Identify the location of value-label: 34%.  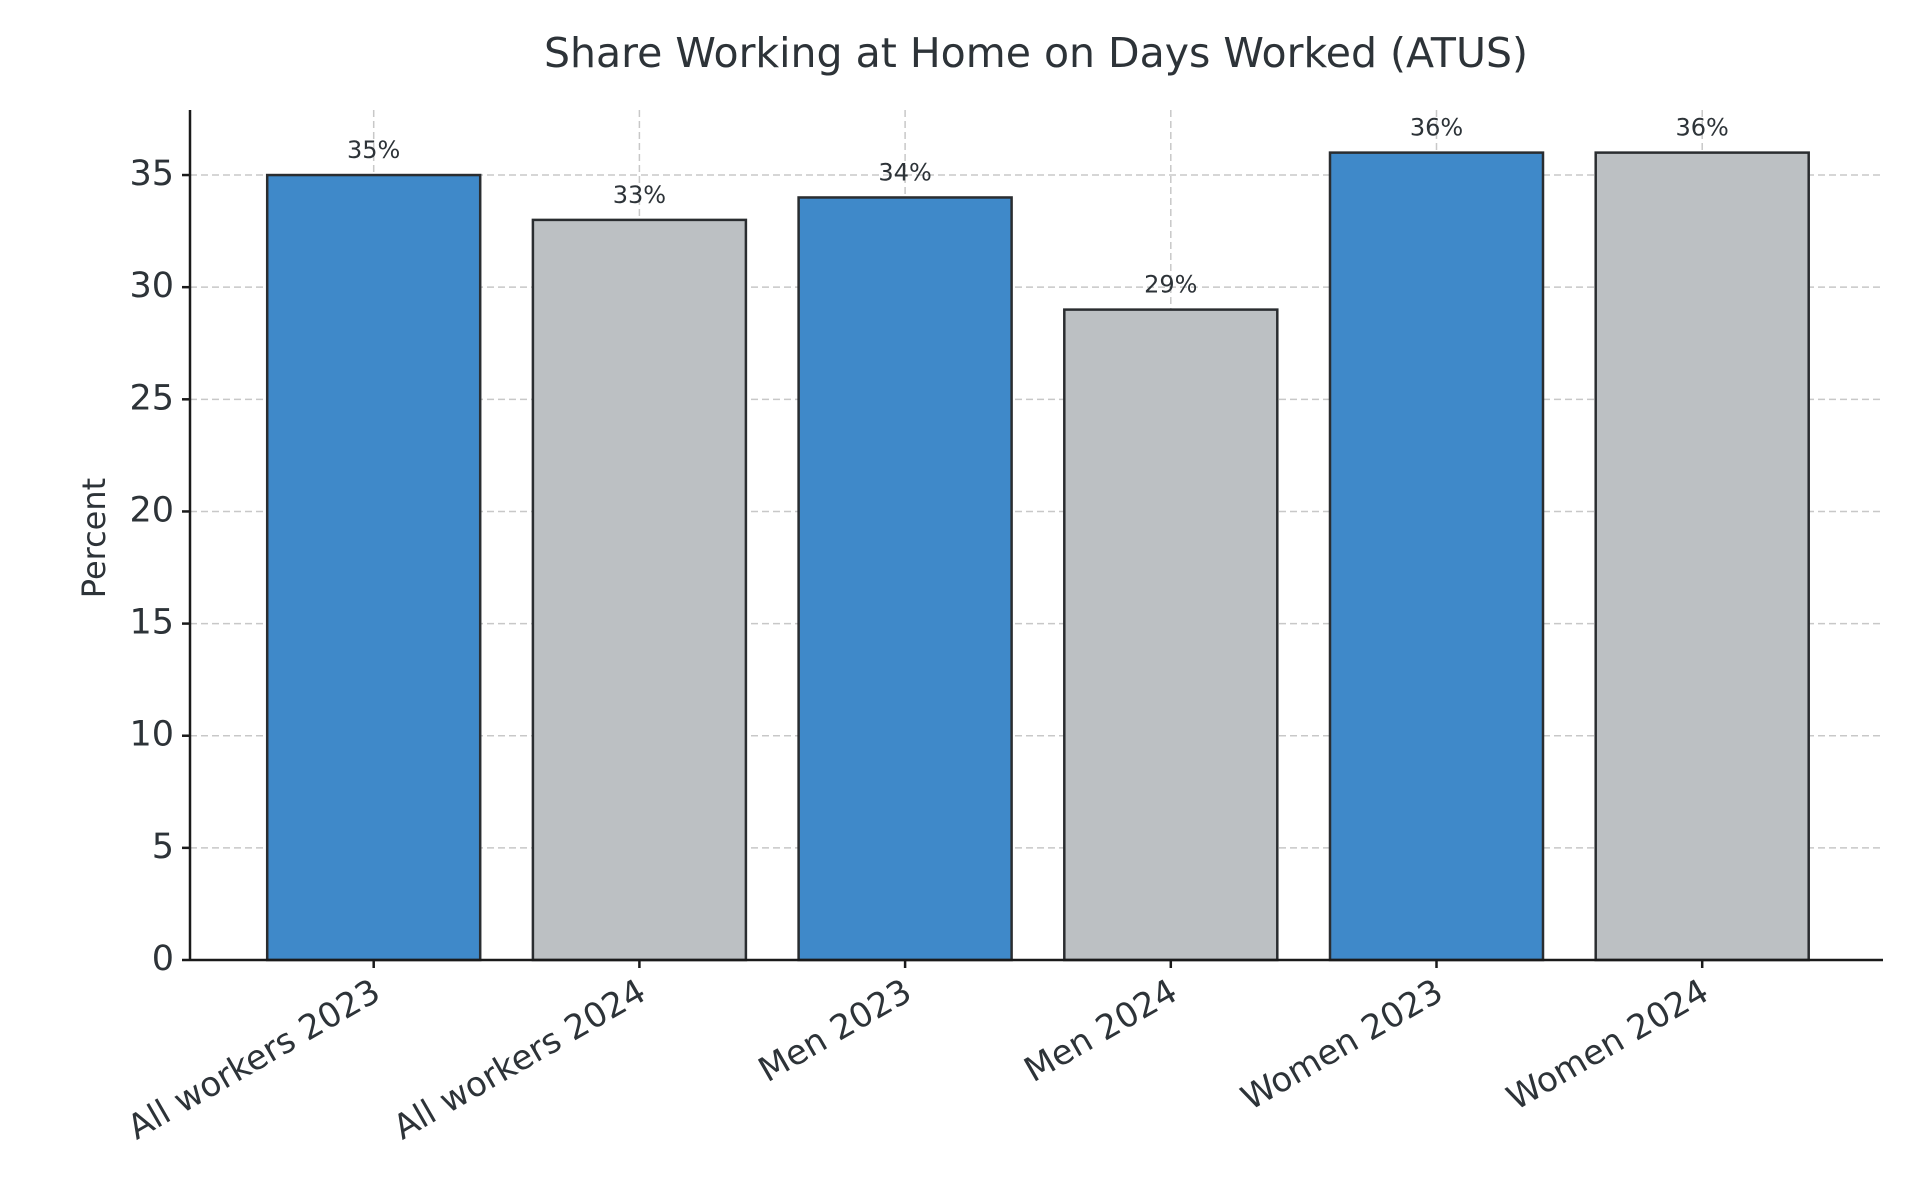
(904, 172).